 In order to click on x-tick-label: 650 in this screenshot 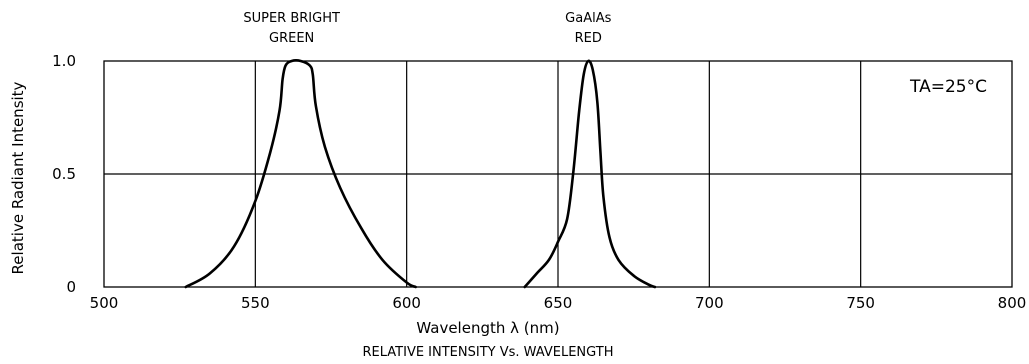, I will do `click(558, 303)`.